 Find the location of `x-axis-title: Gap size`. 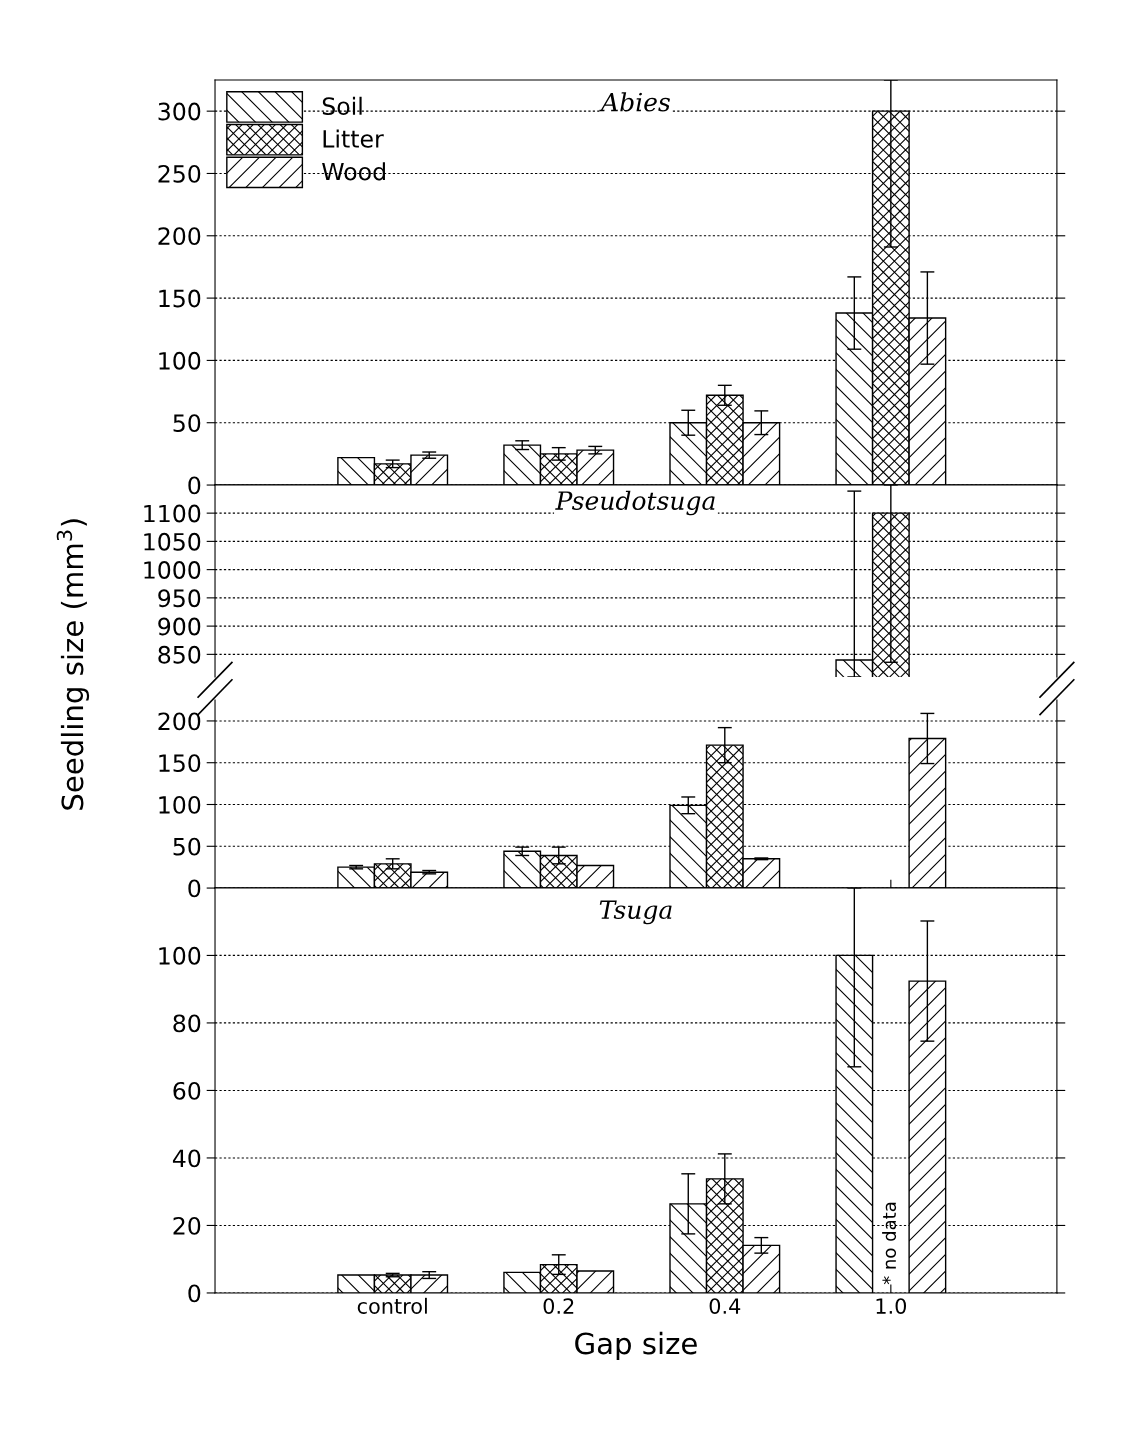

x-axis-title: Gap size is located at coordinates (636, 1346).